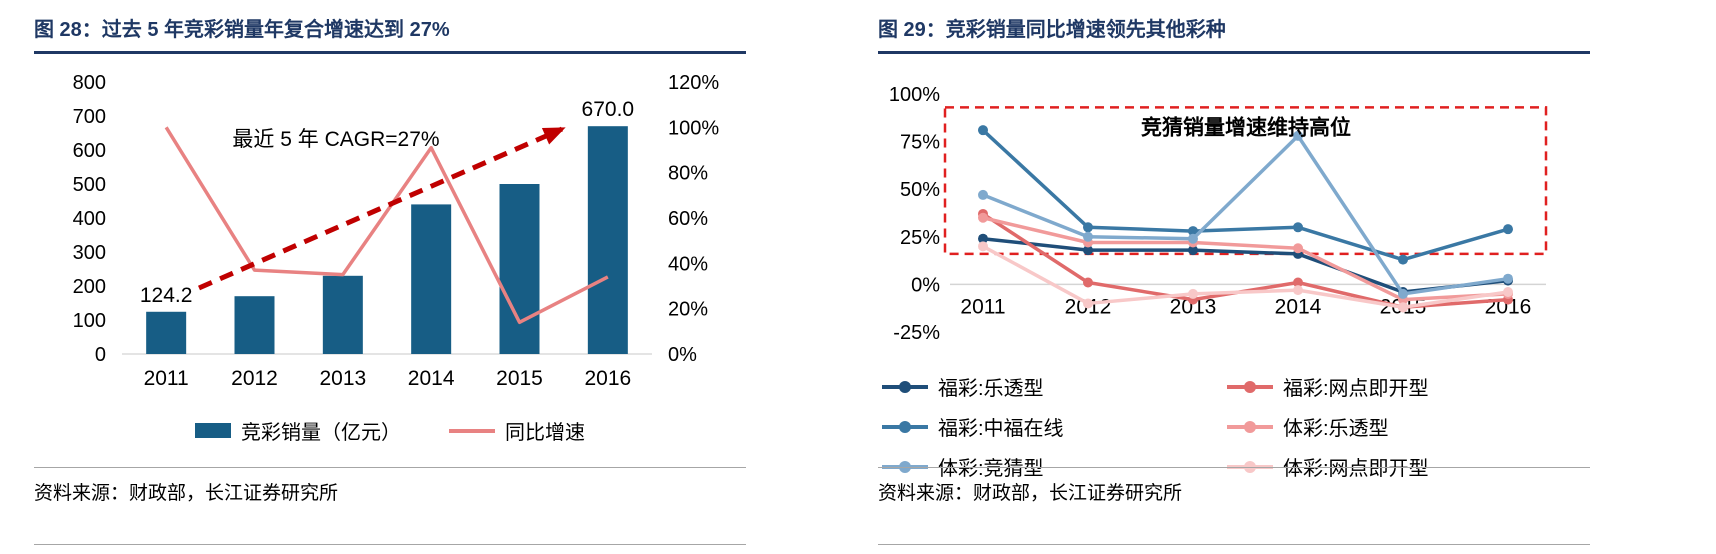  What do you see at coordinates (991, 469) in the screenshot?
I see `legend-label: 体彩:竞猜型` at bounding box center [991, 469].